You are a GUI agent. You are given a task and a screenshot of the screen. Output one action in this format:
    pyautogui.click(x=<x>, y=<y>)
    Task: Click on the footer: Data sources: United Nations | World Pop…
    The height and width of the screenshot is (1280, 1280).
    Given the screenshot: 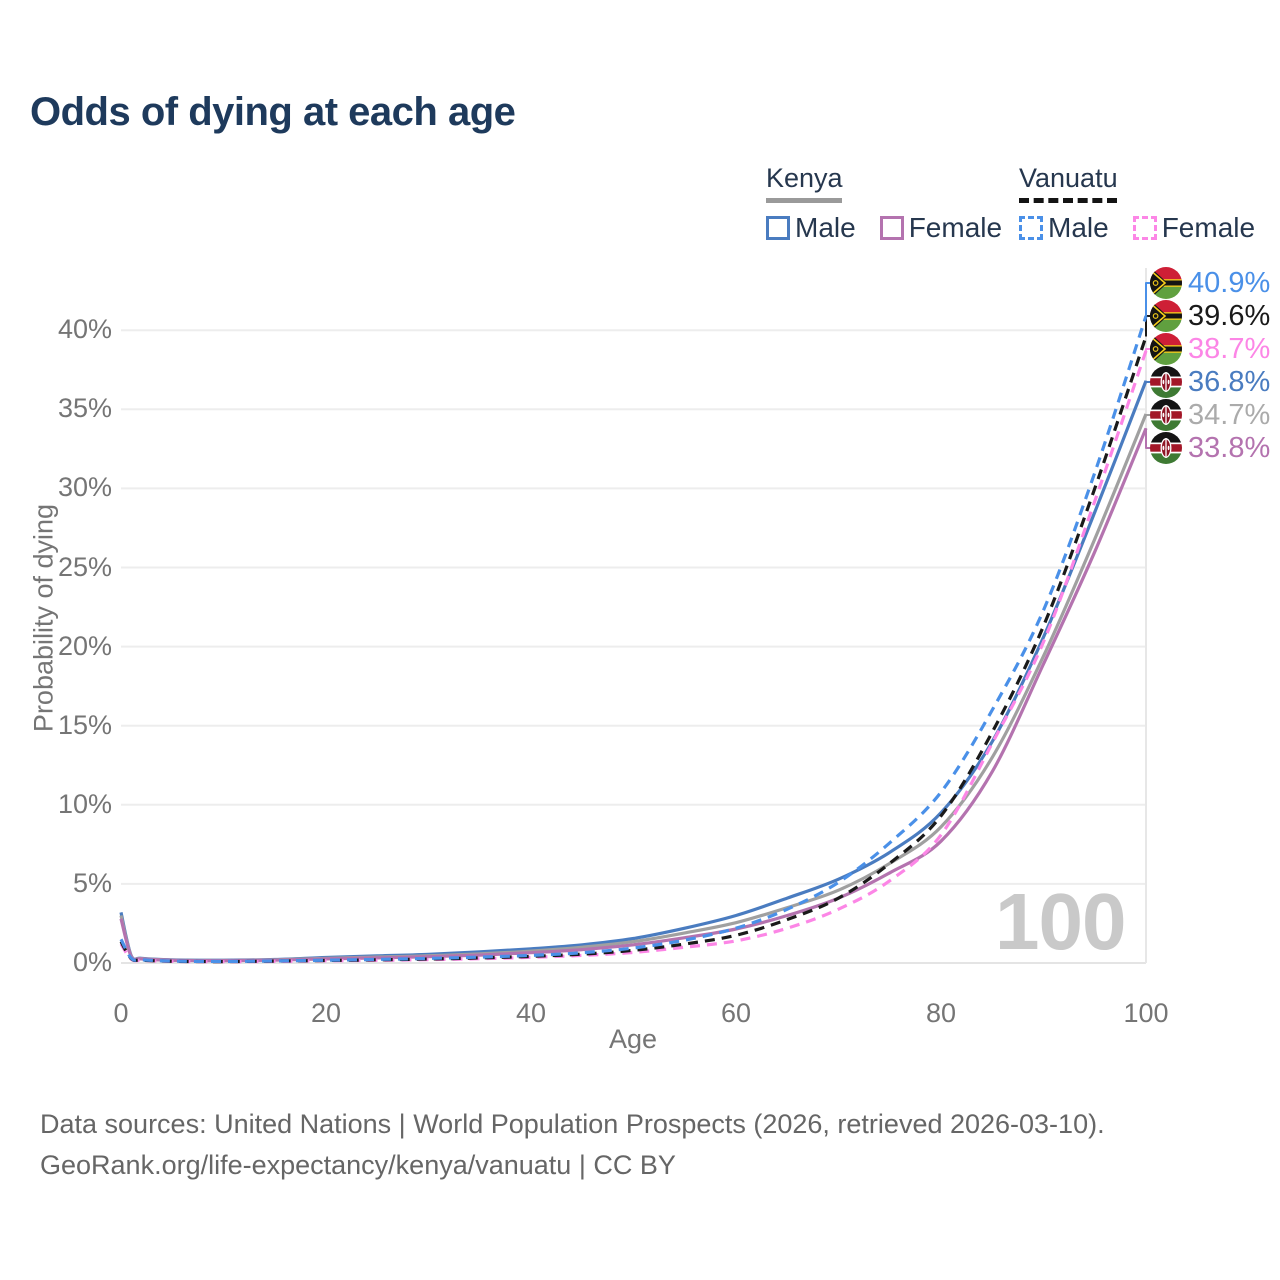 What is the action you would take?
    pyautogui.click(x=572, y=1145)
    